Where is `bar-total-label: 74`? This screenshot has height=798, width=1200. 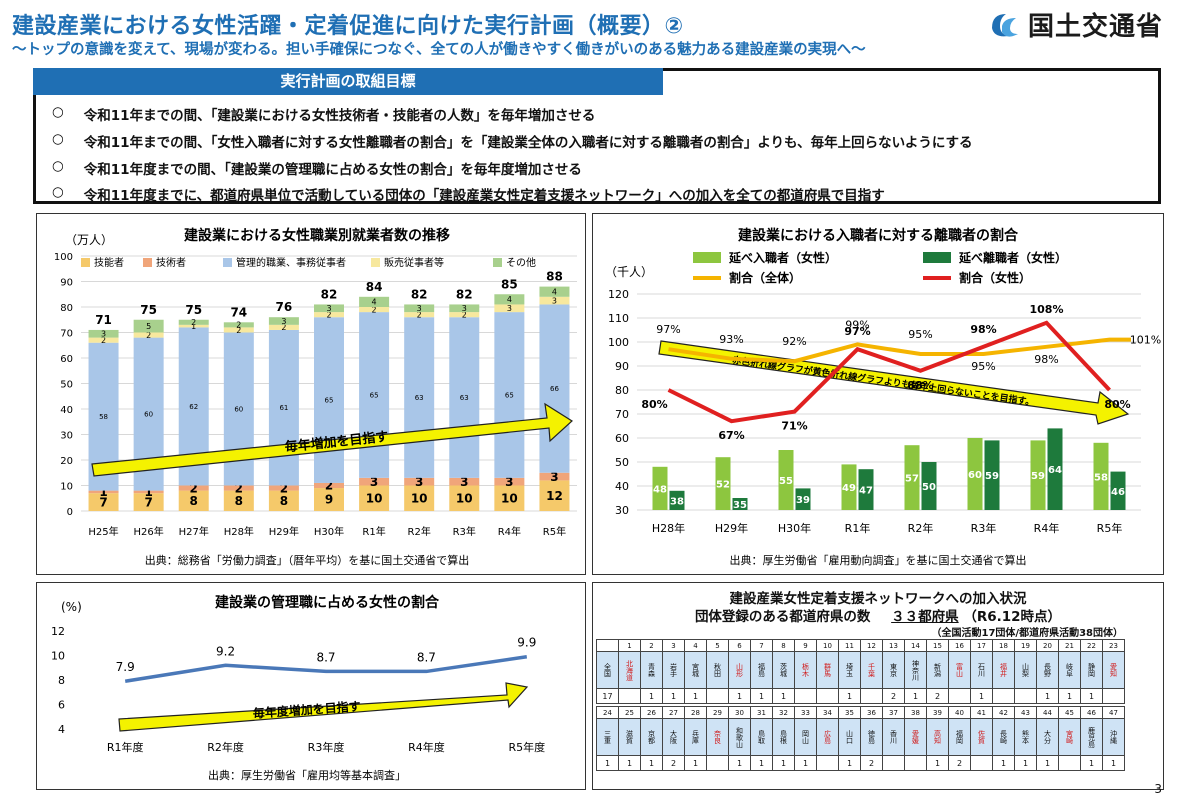 bar-total-label: 74 is located at coordinates (238, 312).